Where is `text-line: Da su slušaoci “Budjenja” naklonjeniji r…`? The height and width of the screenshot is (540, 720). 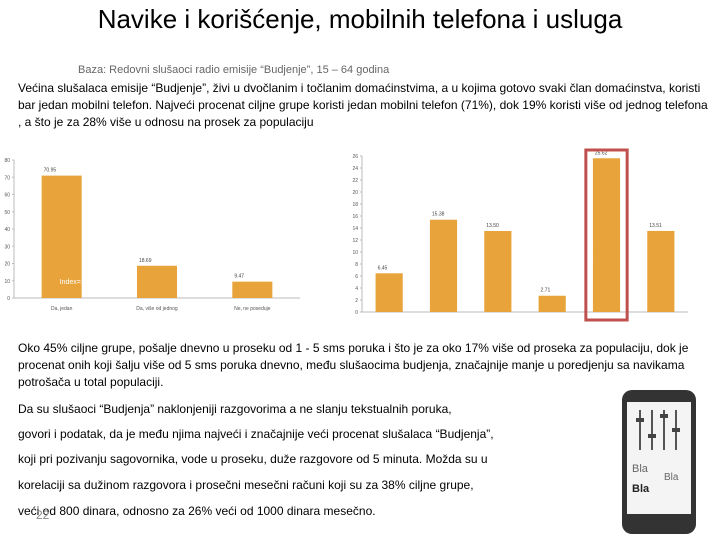
text-line: Da su slušaoci “Budjenja” naklonjeniji r… is located at coordinates (235, 409).